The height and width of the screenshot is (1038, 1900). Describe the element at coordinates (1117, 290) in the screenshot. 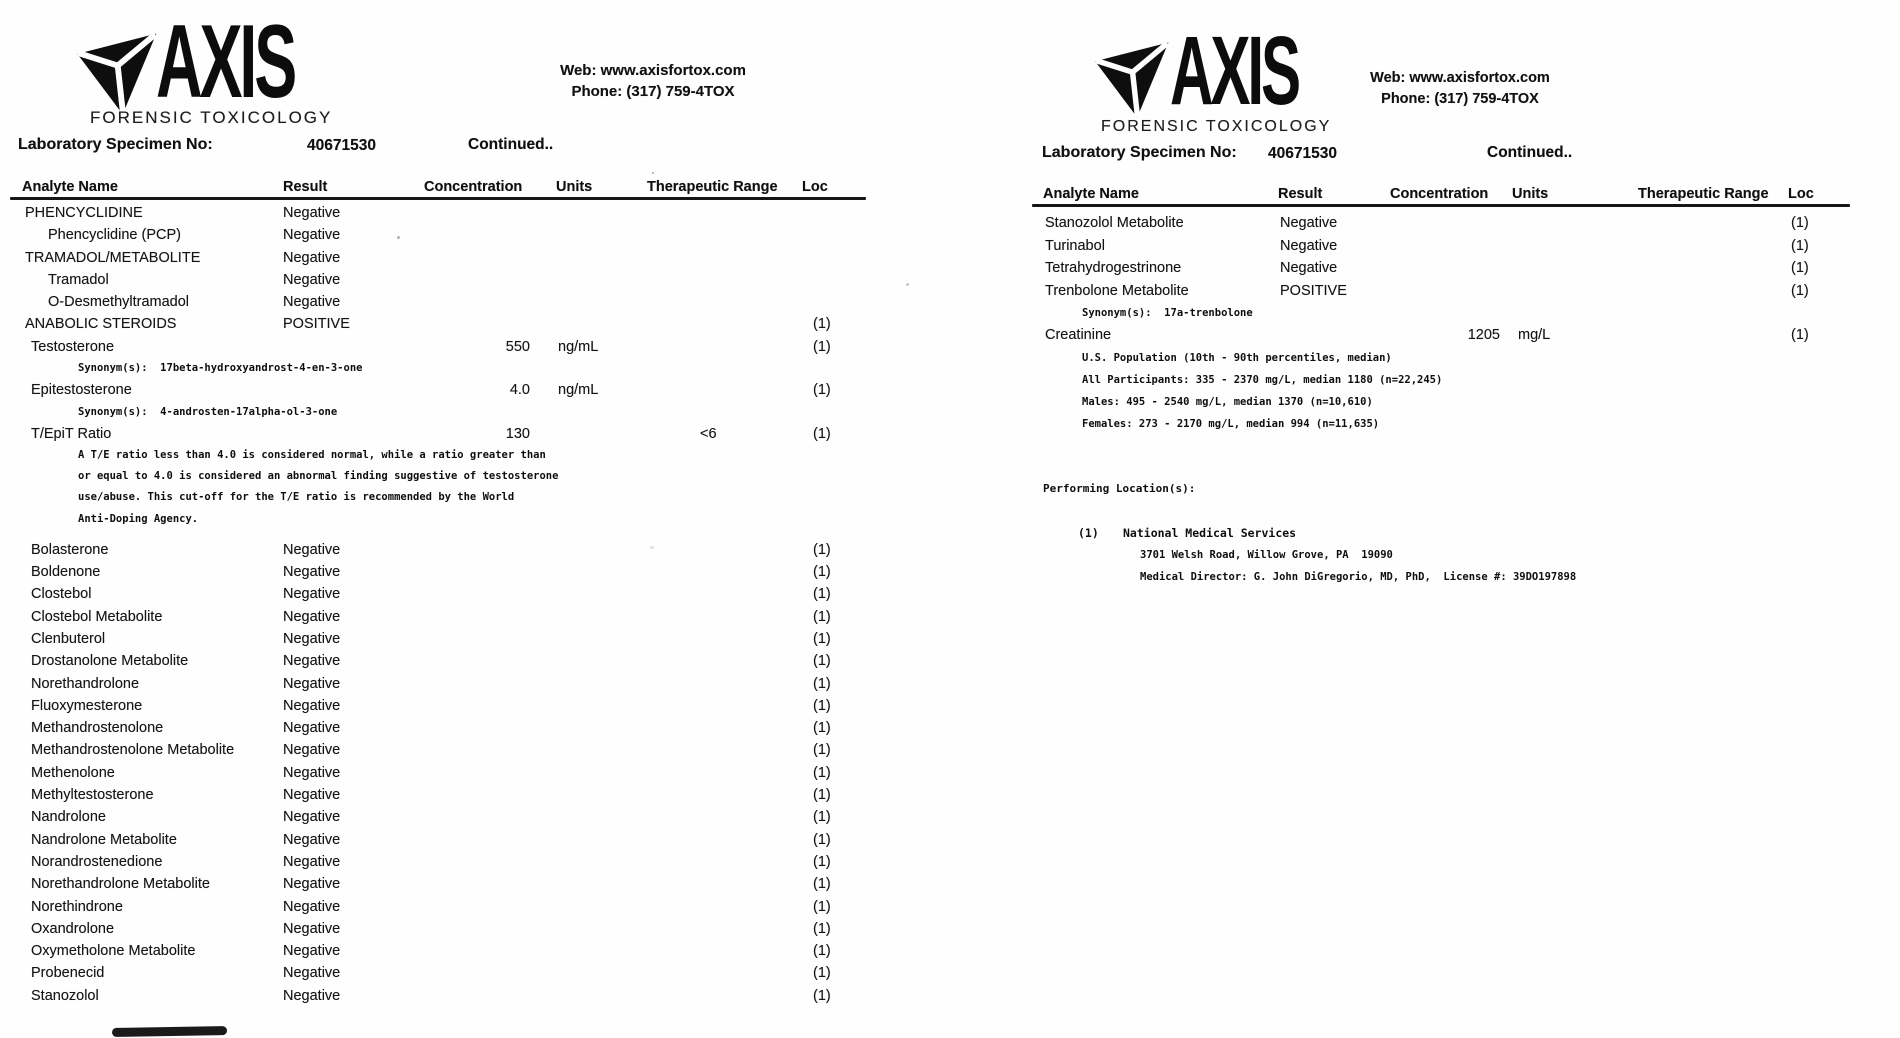

I see `analyte-name: Trenbolone Metabolite` at that location.